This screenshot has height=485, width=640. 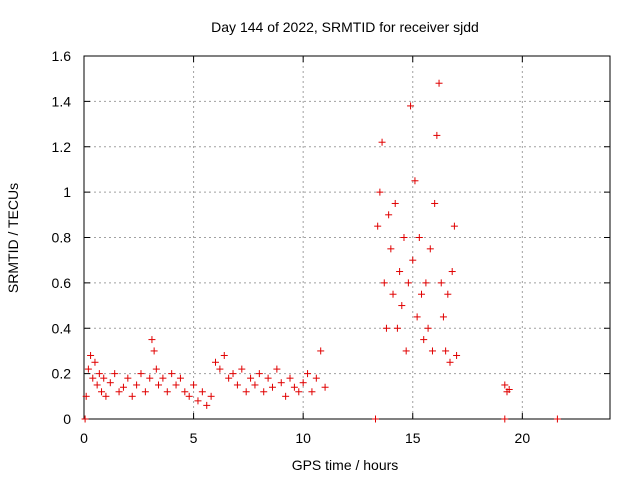 I want to click on y-tick-label: 0.6, so click(x=62, y=283).